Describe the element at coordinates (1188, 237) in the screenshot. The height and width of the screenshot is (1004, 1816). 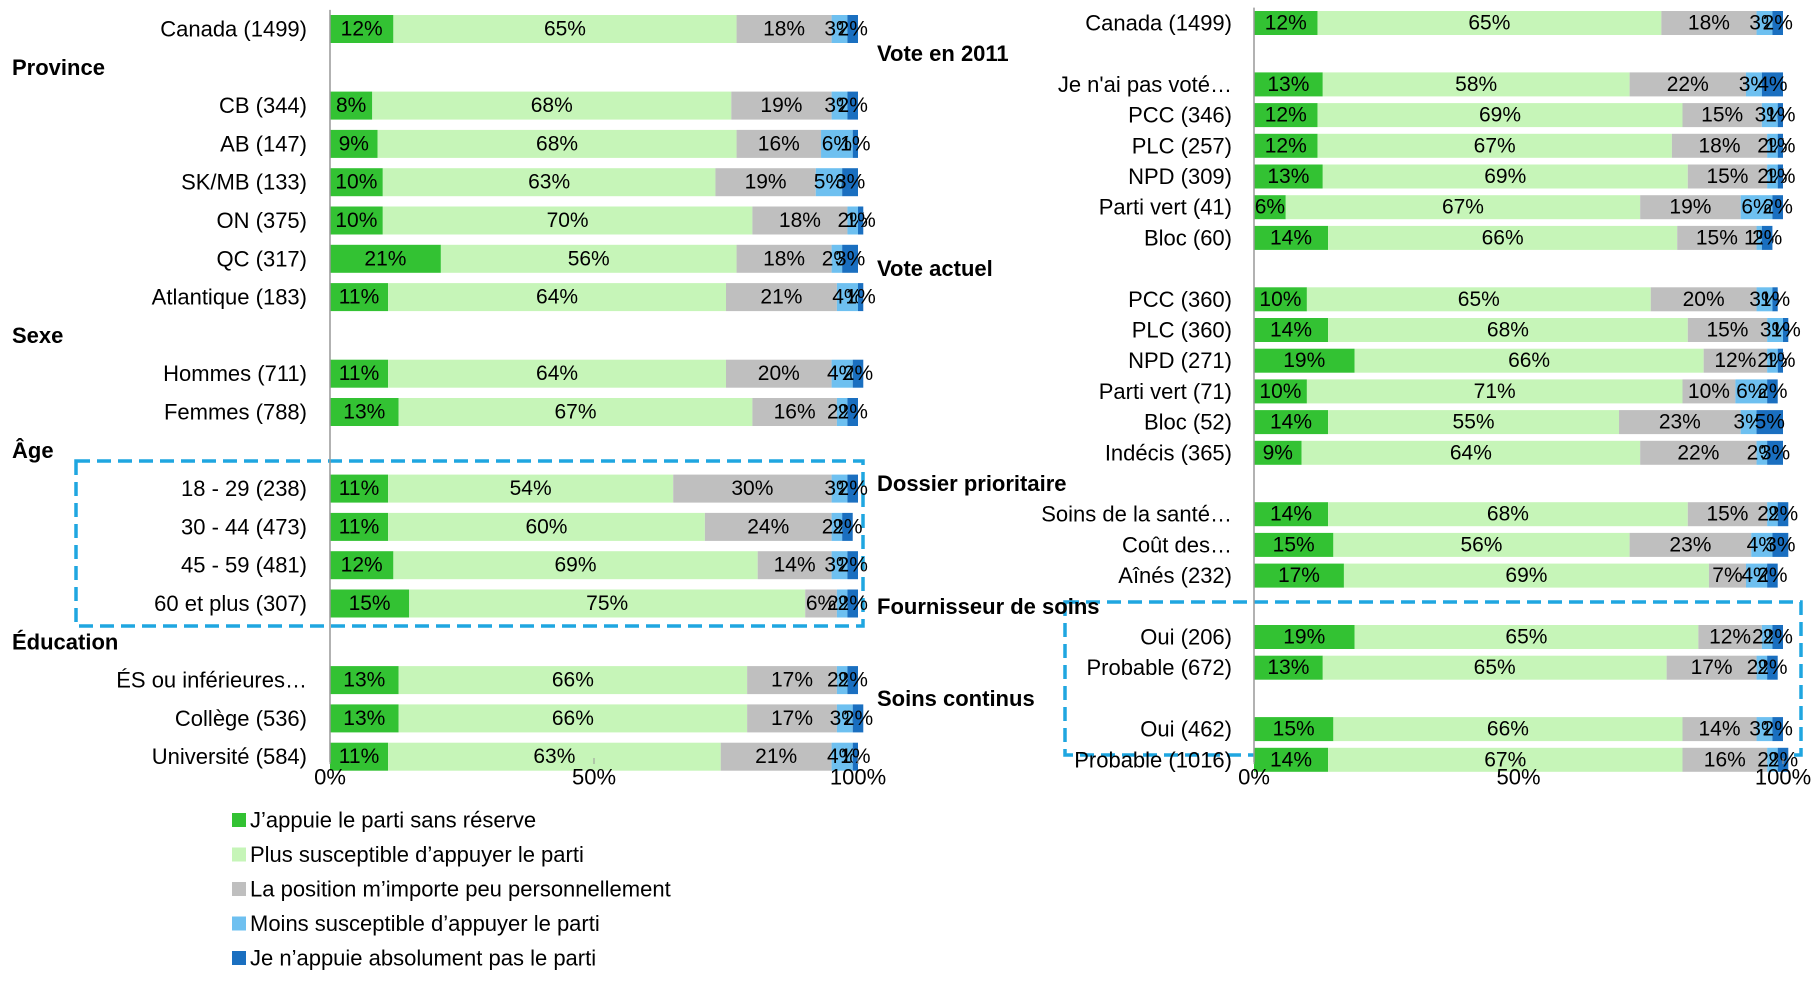
I see `category-label: Bloc (60)` at that location.